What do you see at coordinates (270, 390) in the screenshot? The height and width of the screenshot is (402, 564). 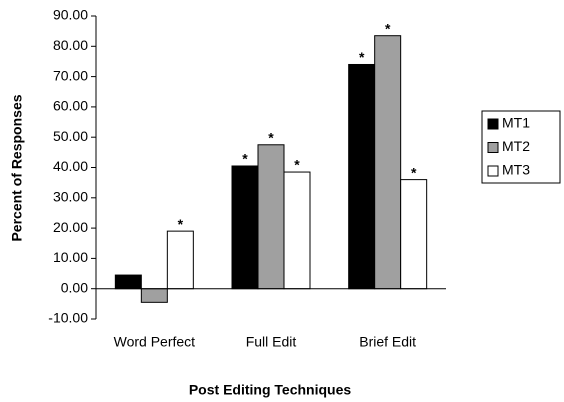 I see `x-axis-title: Post Editing Techniques` at bounding box center [270, 390].